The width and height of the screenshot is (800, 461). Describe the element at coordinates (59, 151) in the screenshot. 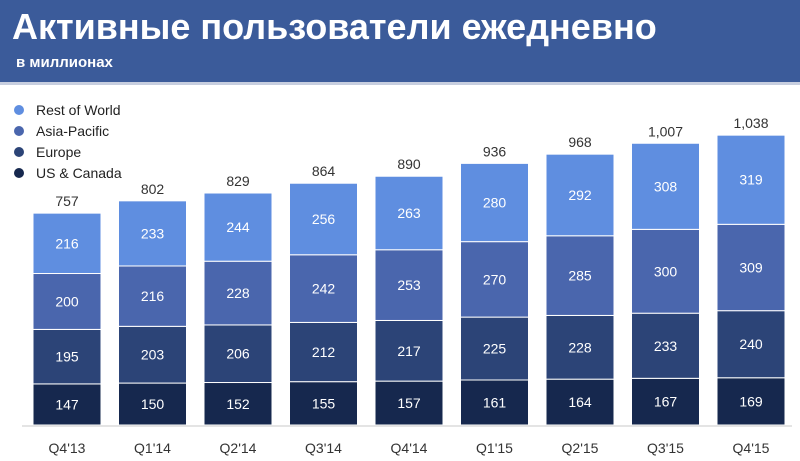

I see `legend-label-europe: Europe` at that location.